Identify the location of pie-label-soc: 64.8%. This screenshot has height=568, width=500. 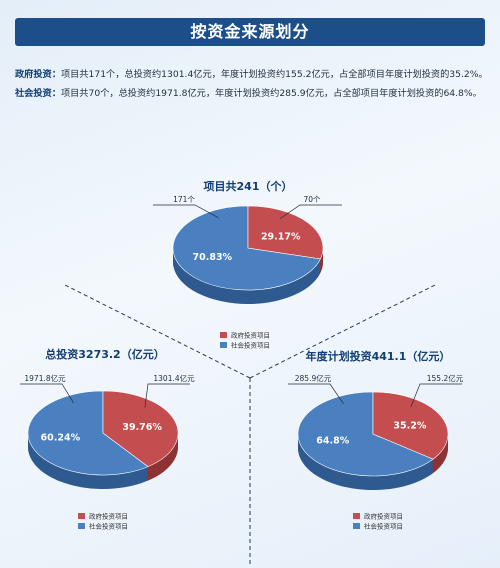
(332, 441).